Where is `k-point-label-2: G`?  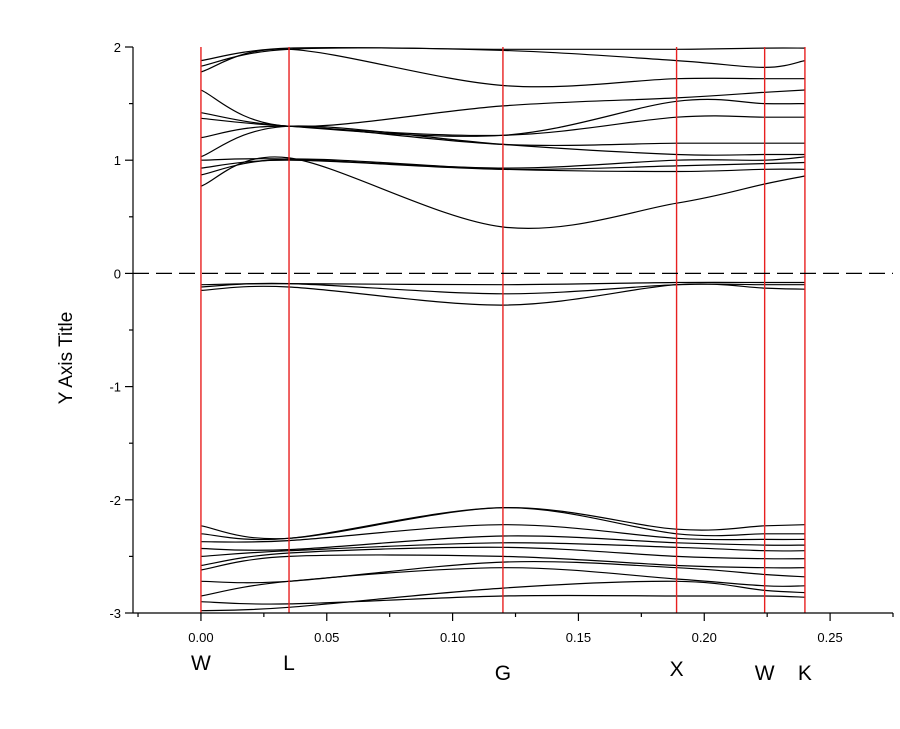 k-point-label-2: G is located at coordinates (503, 673).